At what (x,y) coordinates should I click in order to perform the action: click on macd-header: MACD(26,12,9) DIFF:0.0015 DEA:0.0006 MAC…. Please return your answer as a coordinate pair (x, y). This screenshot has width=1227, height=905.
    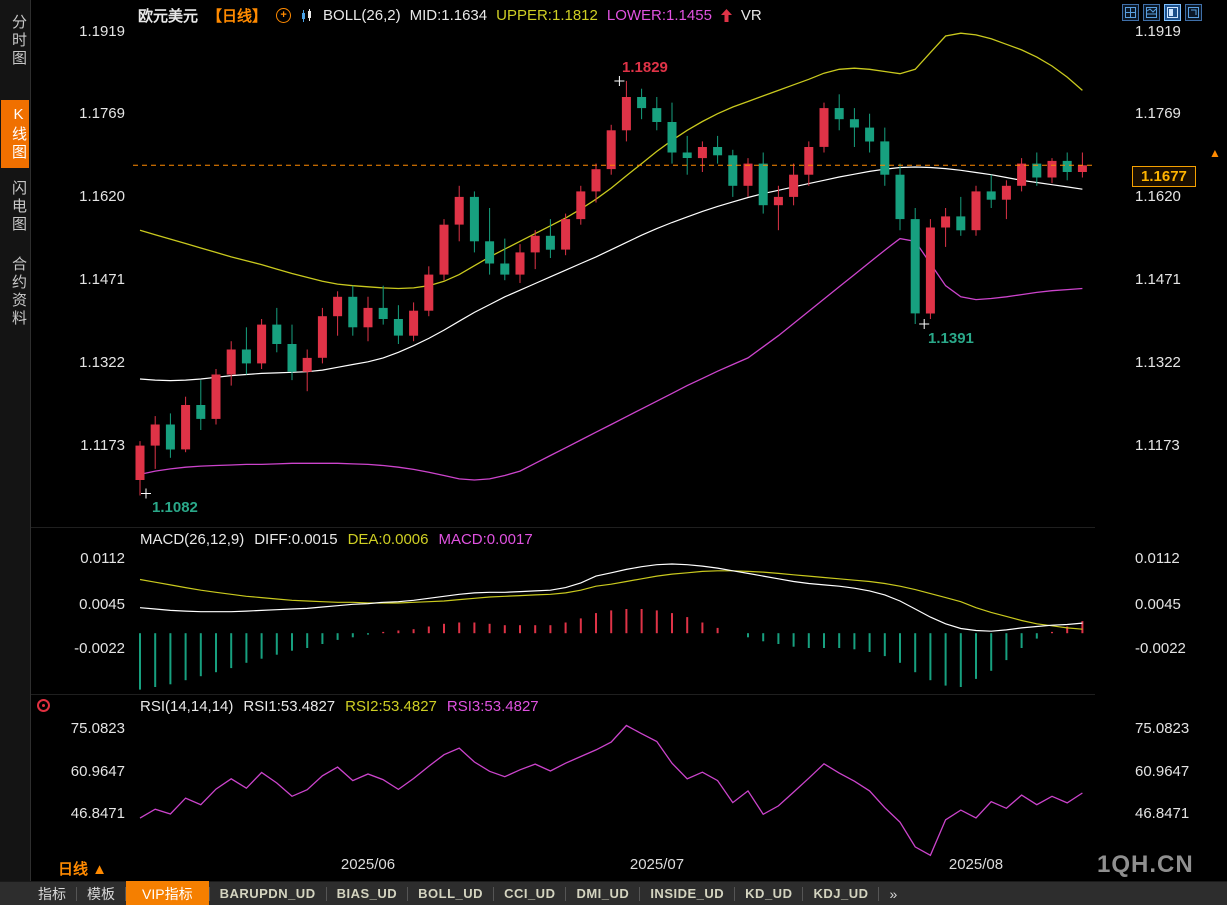
    Looking at the image, I should click on (336, 539).